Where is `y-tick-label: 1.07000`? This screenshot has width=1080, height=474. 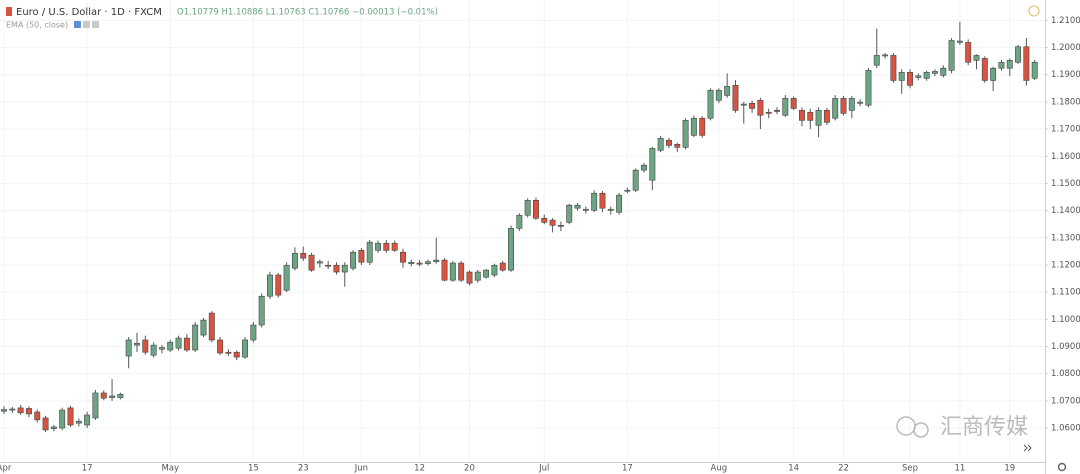 y-tick-label: 1.07000 is located at coordinates (1065, 401).